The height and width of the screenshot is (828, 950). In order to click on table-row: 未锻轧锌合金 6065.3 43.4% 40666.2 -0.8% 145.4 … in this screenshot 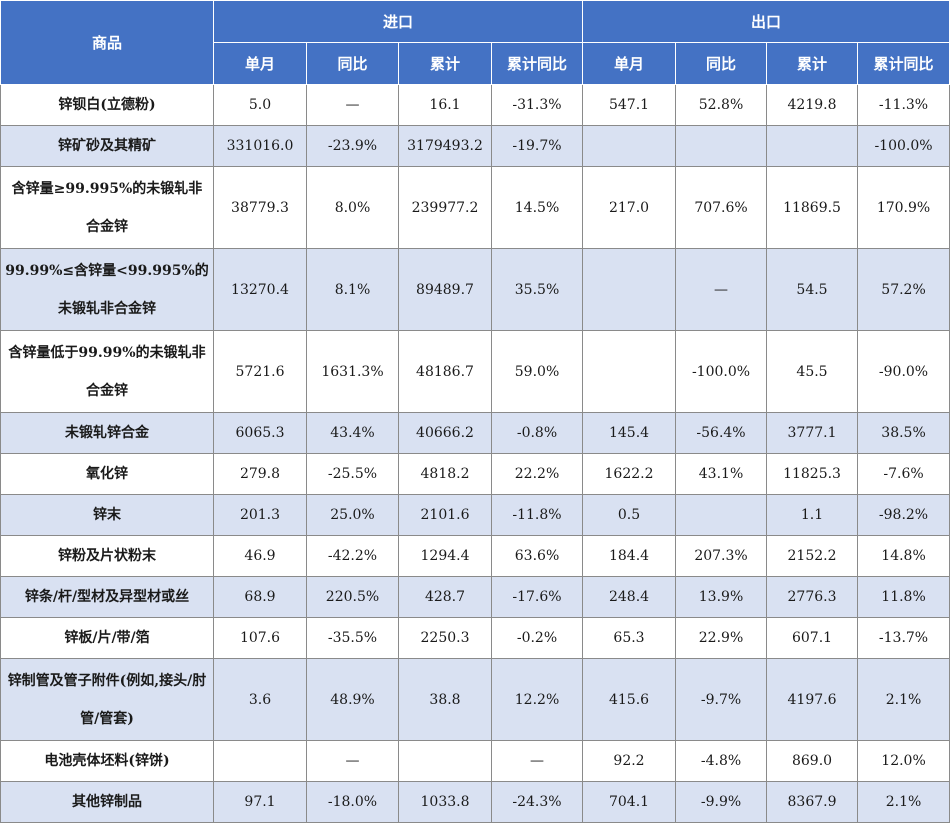, I will do `click(475, 433)`.